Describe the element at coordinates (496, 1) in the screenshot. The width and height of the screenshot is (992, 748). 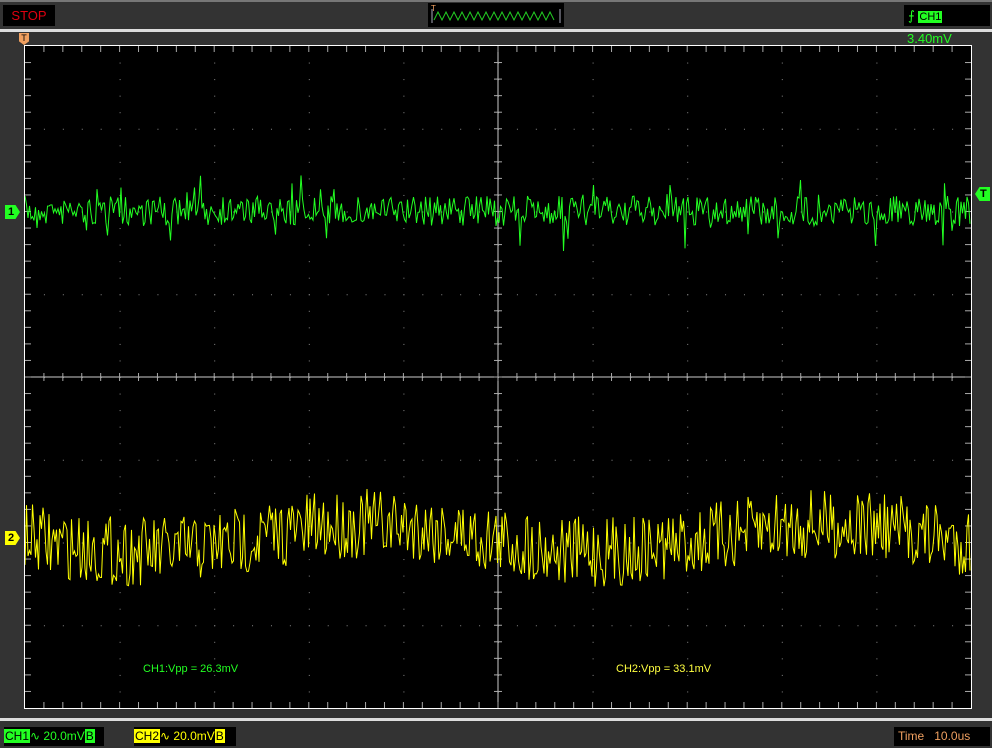
I see `top-border` at that location.